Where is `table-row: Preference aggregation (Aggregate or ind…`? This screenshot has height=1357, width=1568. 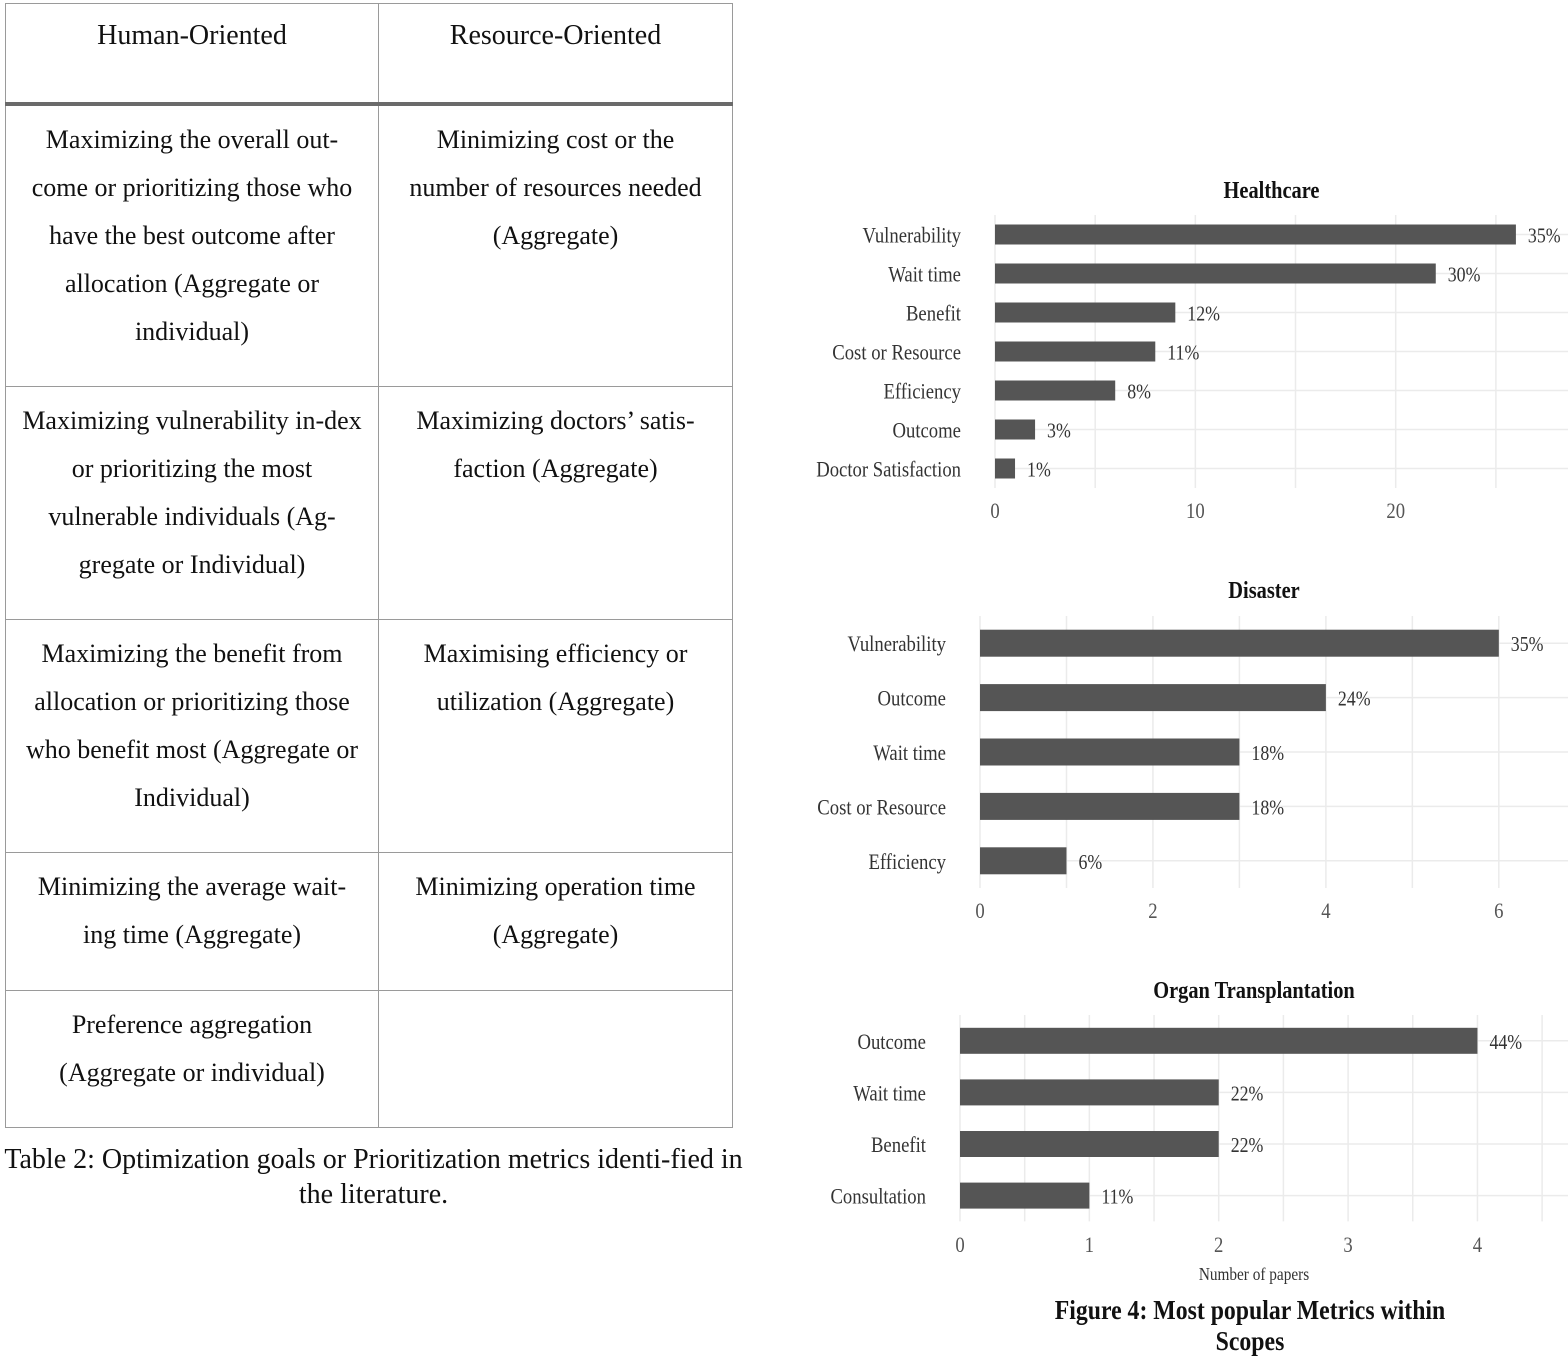
table-row: Preference aggregation (Aggregate or ind… is located at coordinates (369, 1059).